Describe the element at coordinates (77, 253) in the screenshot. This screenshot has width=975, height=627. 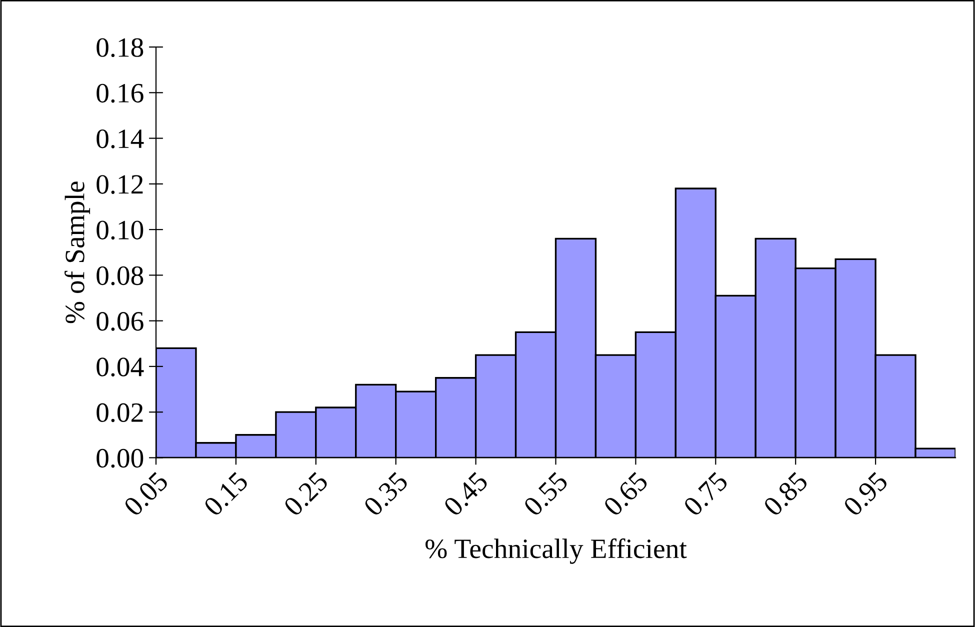
I see `y-axis-title: % of Sample` at that location.